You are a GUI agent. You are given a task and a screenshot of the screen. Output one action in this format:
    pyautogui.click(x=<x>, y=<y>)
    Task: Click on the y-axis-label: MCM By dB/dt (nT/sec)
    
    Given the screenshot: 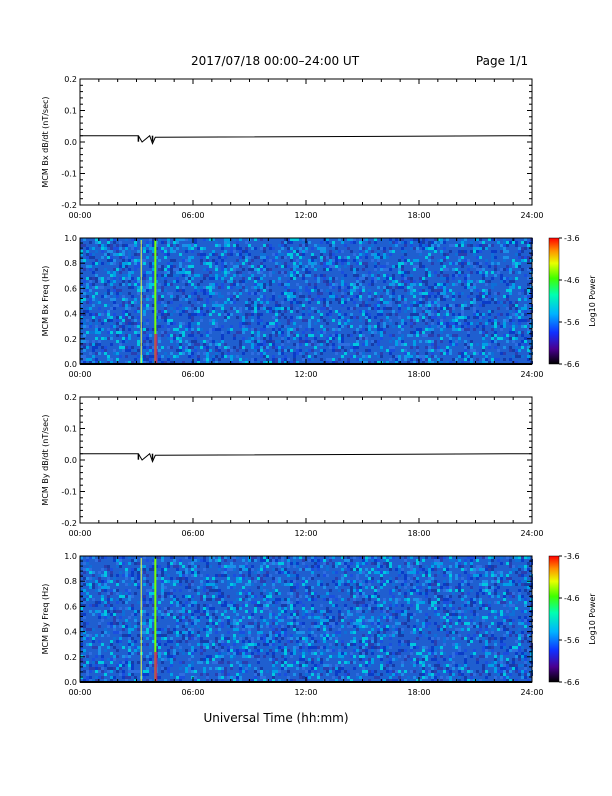 What is the action you would take?
    pyautogui.click(x=45, y=459)
    